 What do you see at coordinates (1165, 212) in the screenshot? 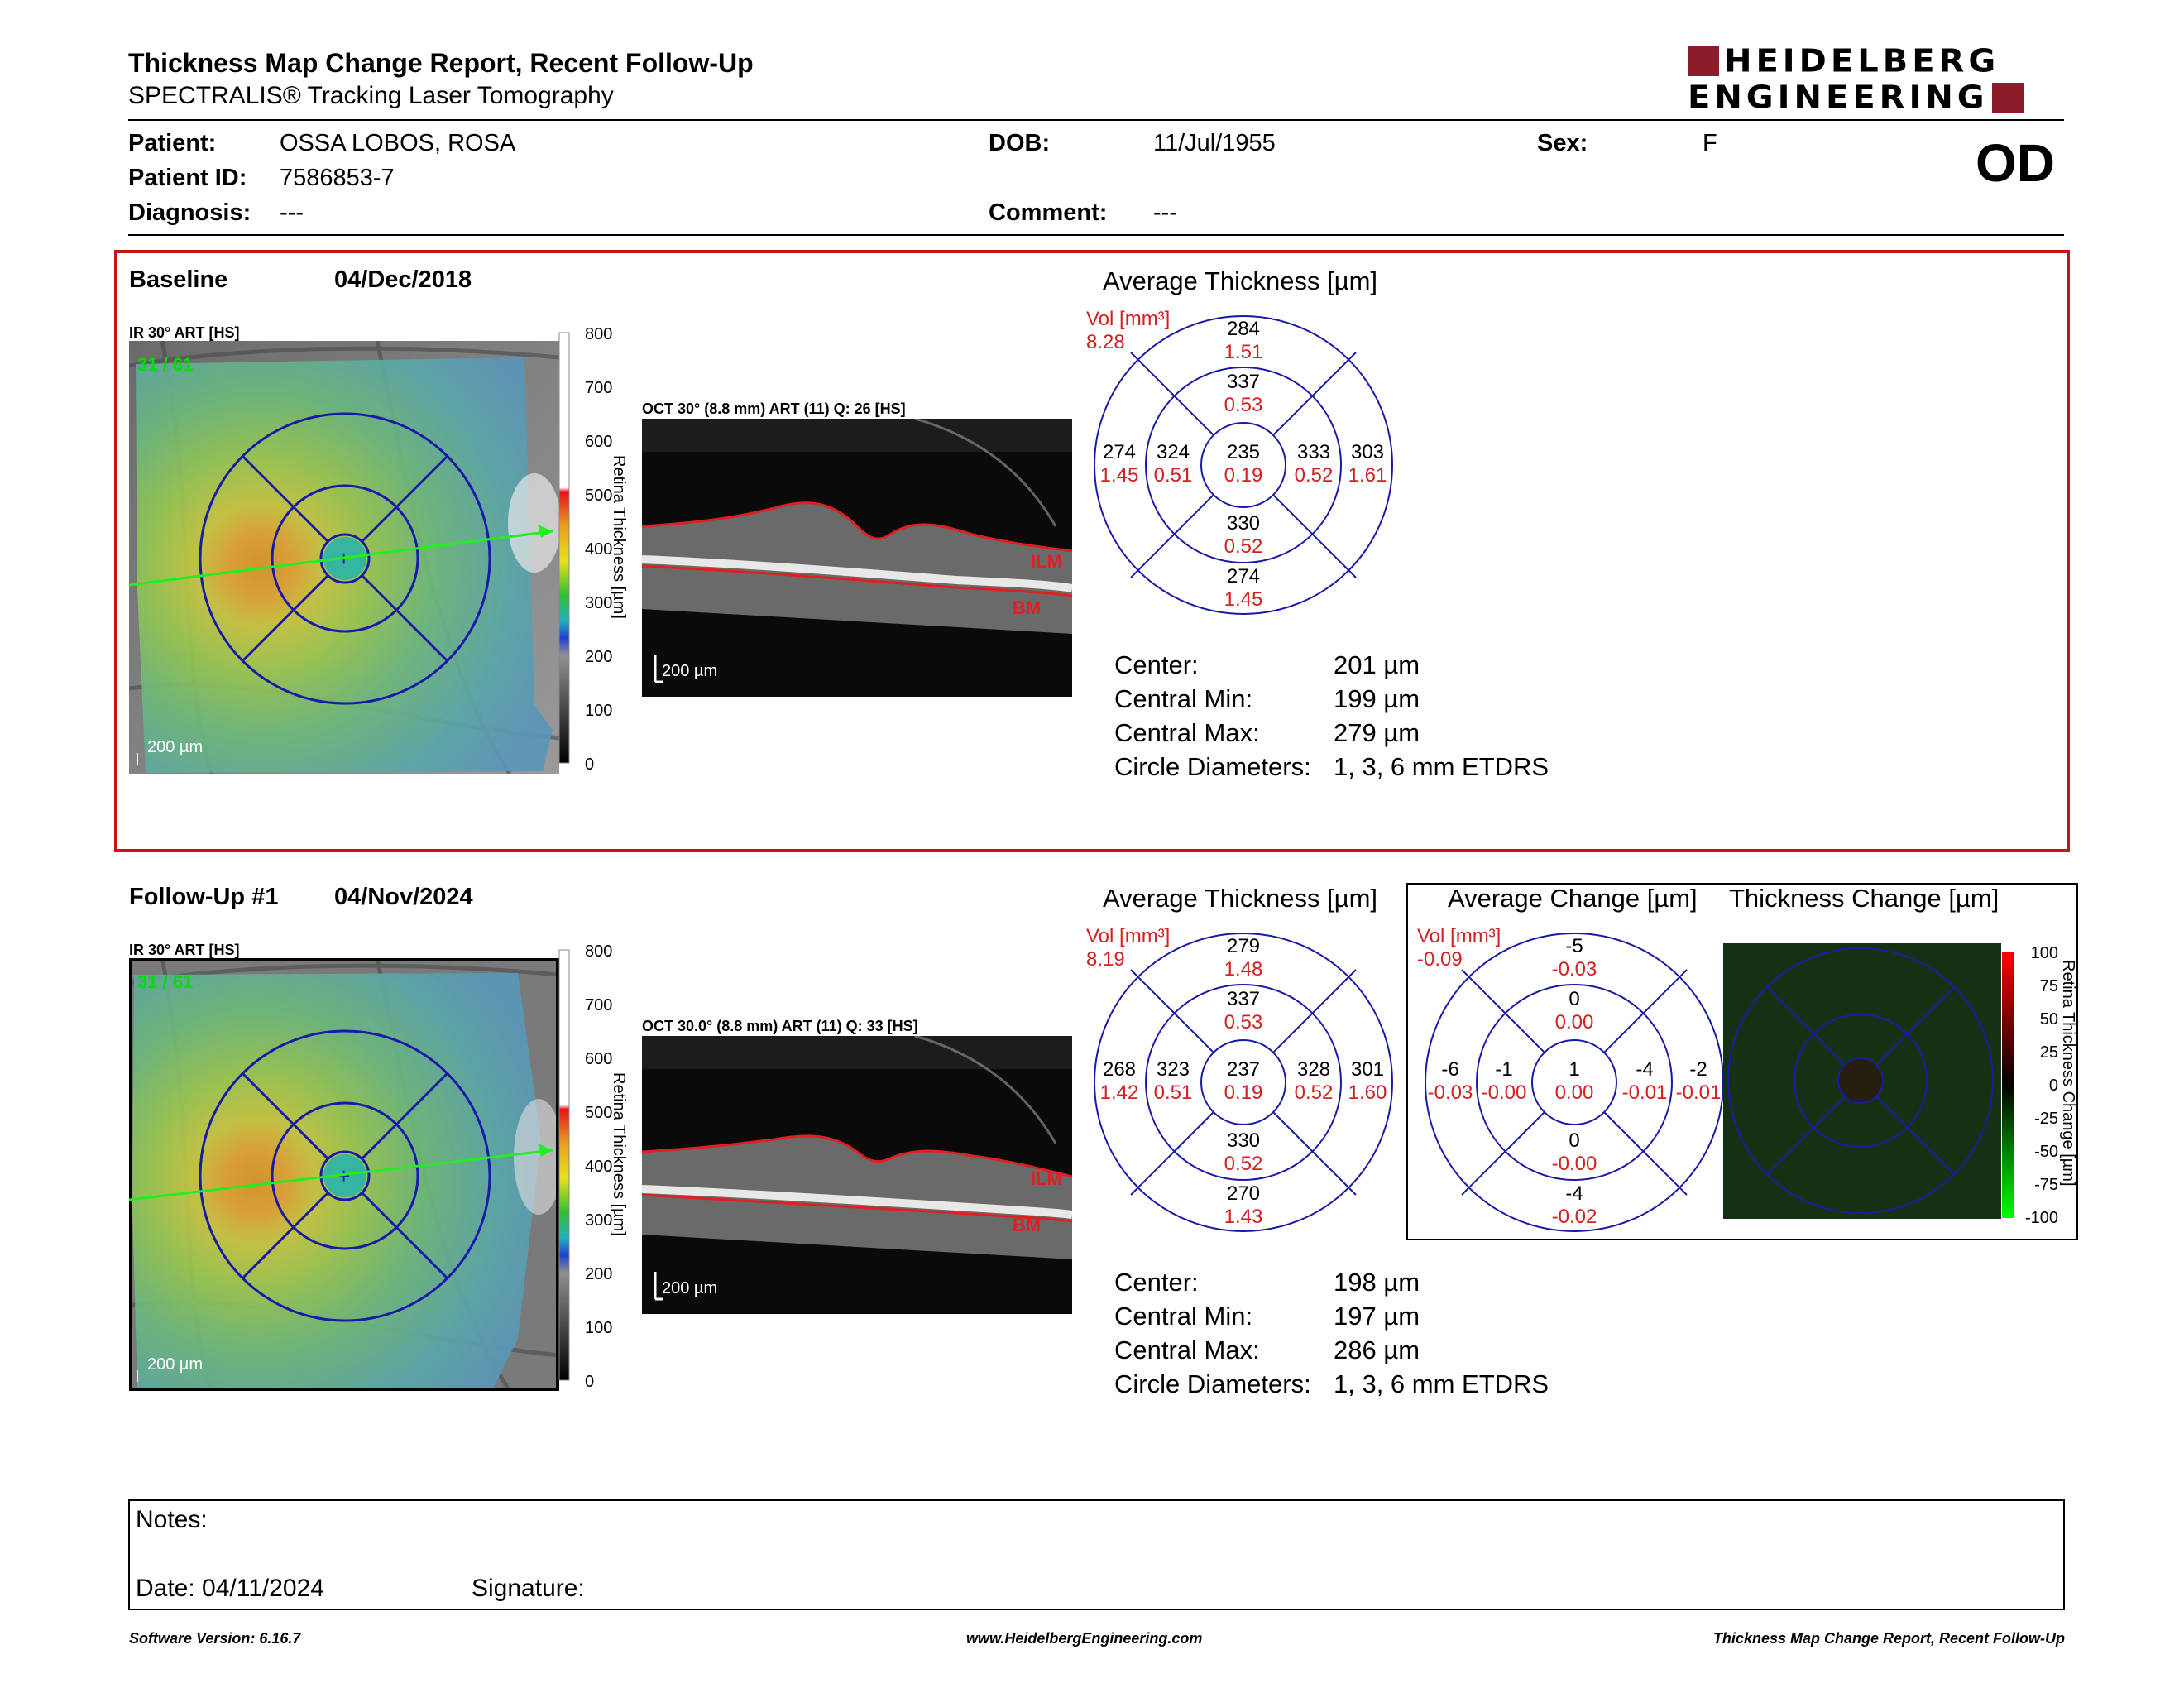
I see `comment-value: ---` at bounding box center [1165, 212].